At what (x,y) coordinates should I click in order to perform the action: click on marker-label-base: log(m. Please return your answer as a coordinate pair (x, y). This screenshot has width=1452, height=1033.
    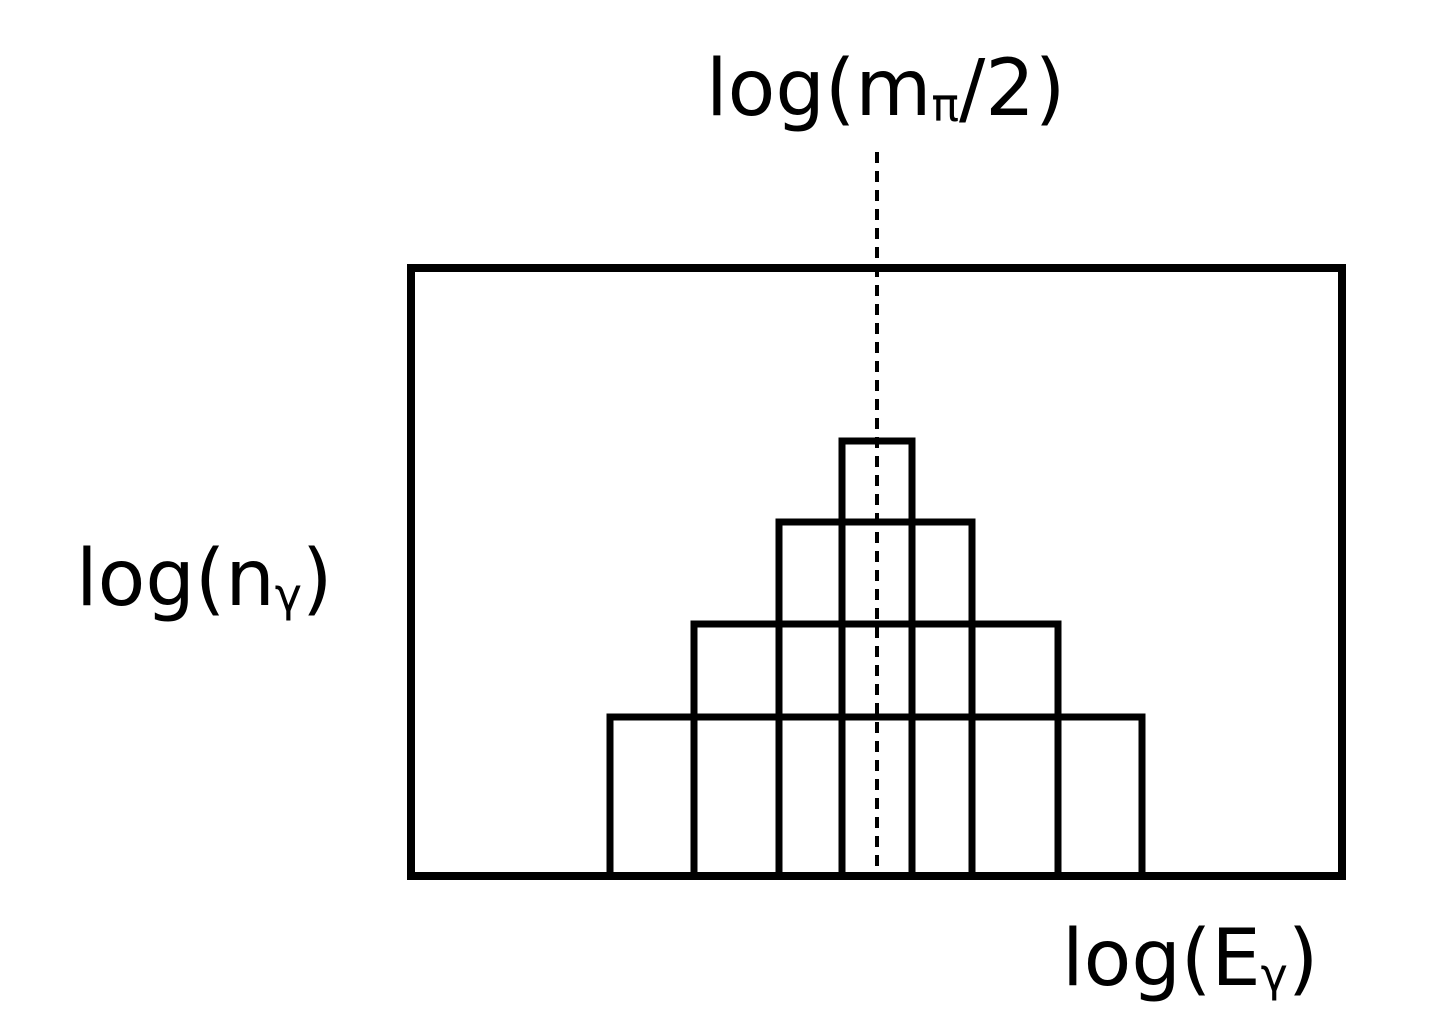
    Looking at the image, I should click on (819, 89).